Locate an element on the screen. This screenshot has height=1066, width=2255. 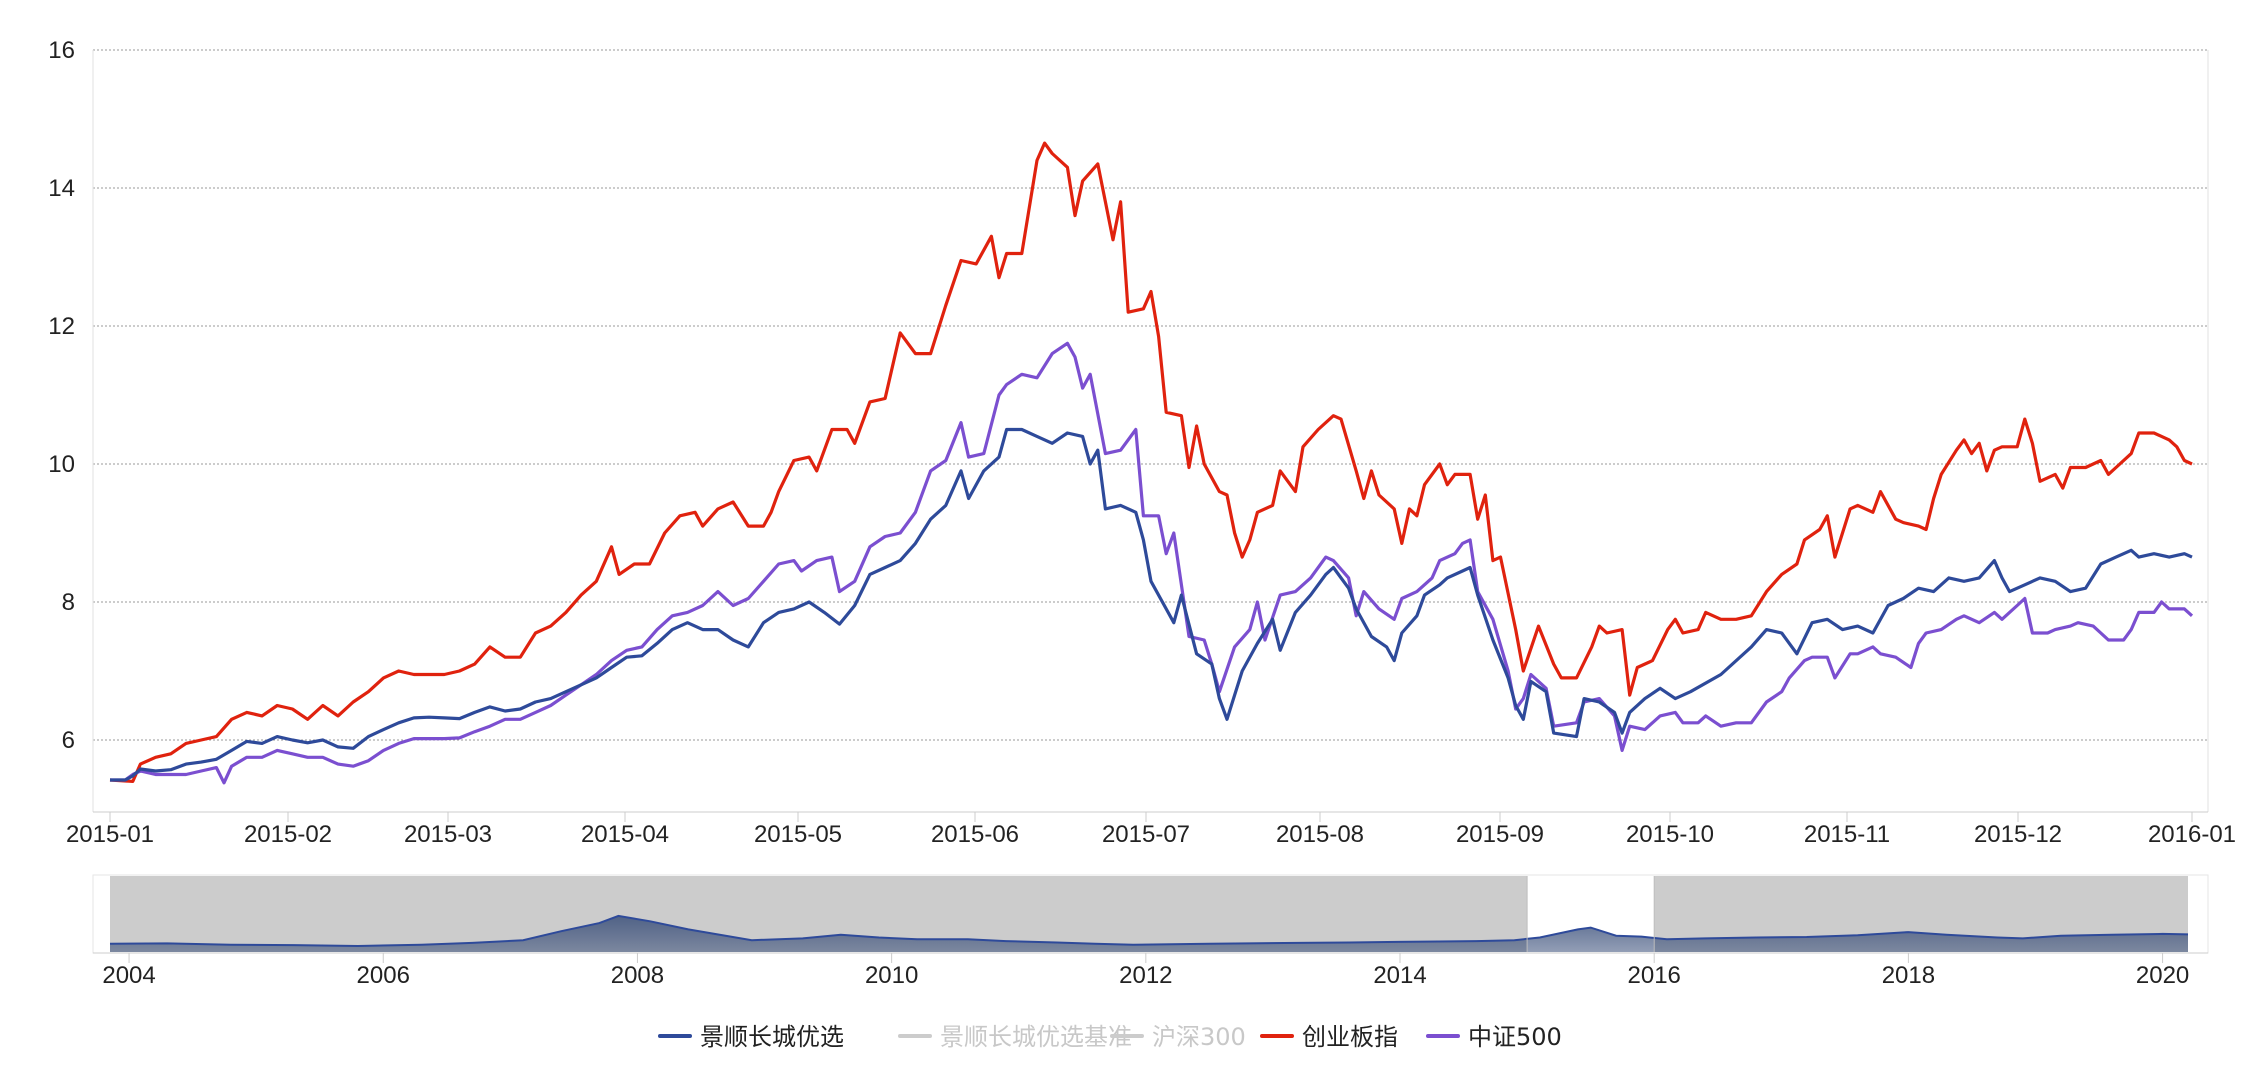
navigator-tick-label: 2008 is located at coordinates (637, 975).